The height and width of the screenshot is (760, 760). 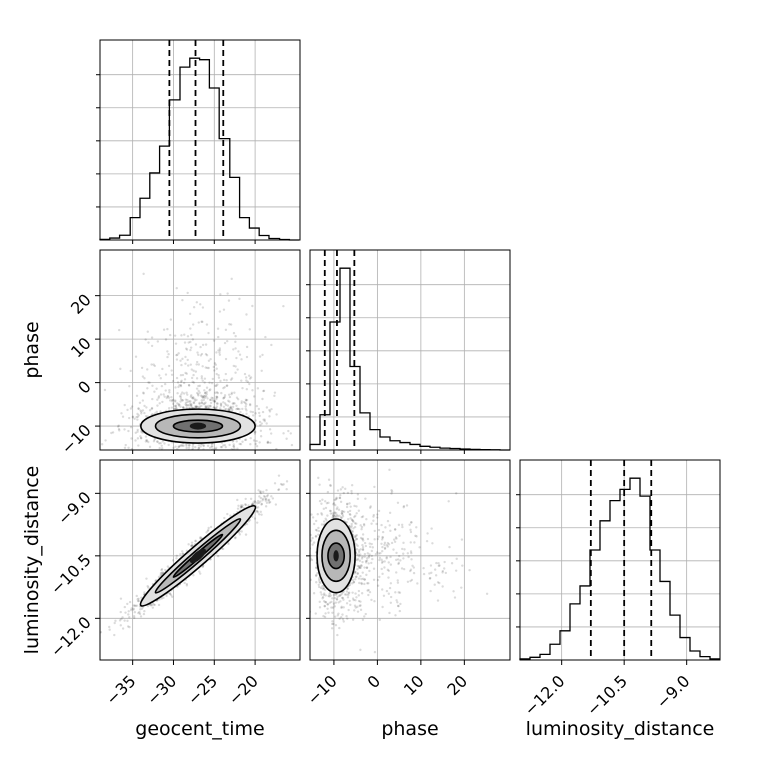 What do you see at coordinates (84, 387) in the screenshot?
I see `y-tick-label: 0` at bounding box center [84, 387].